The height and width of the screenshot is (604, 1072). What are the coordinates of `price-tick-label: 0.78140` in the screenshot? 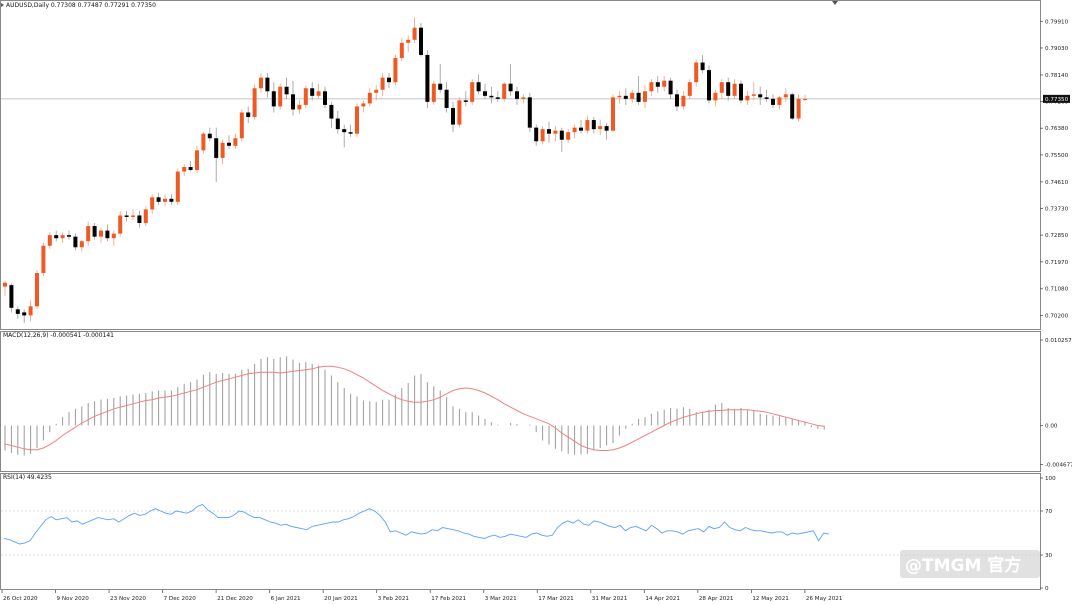 It's located at (1057, 76).